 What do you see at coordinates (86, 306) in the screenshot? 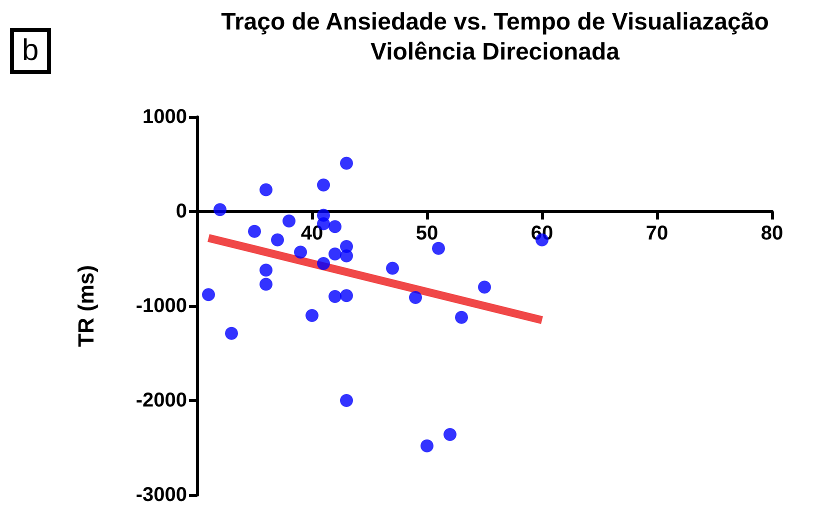
I see `y-axis-title: TR (ms)` at bounding box center [86, 306].